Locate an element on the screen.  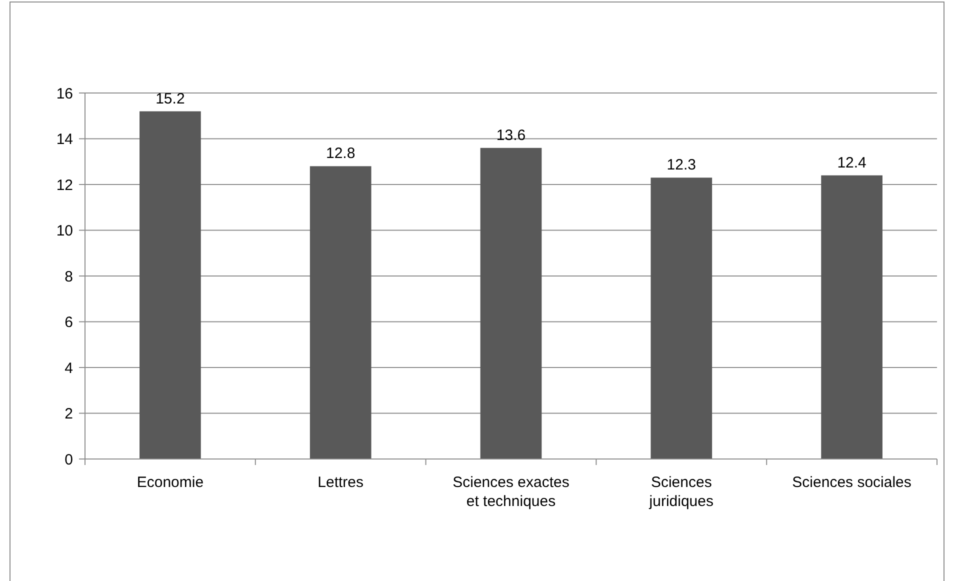
data-label: 12.3 is located at coordinates (681, 165).